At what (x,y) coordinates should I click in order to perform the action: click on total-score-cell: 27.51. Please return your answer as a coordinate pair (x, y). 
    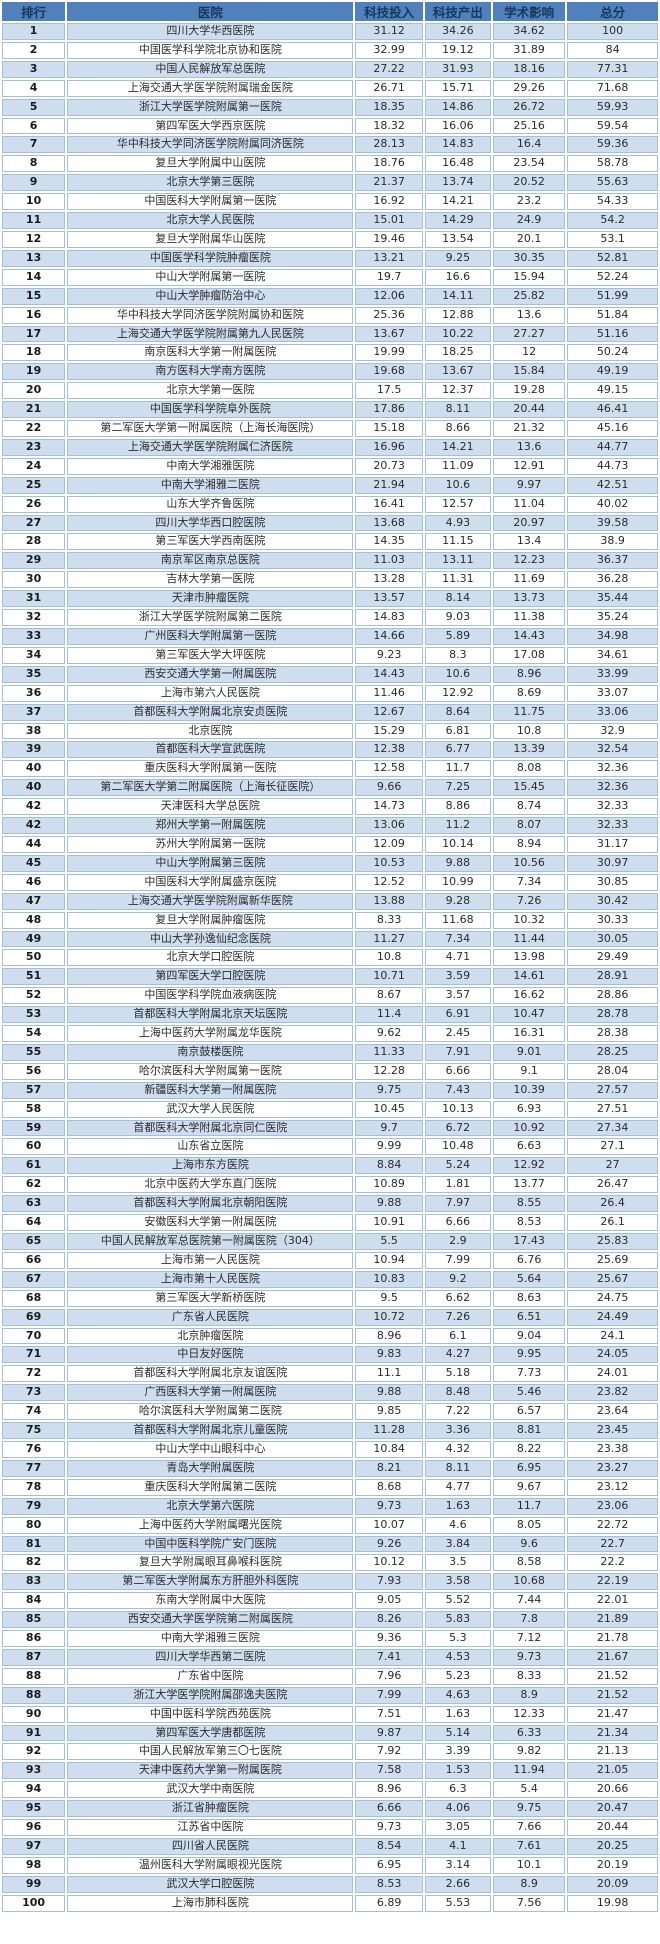
    Looking at the image, I should click on (612, 1109).